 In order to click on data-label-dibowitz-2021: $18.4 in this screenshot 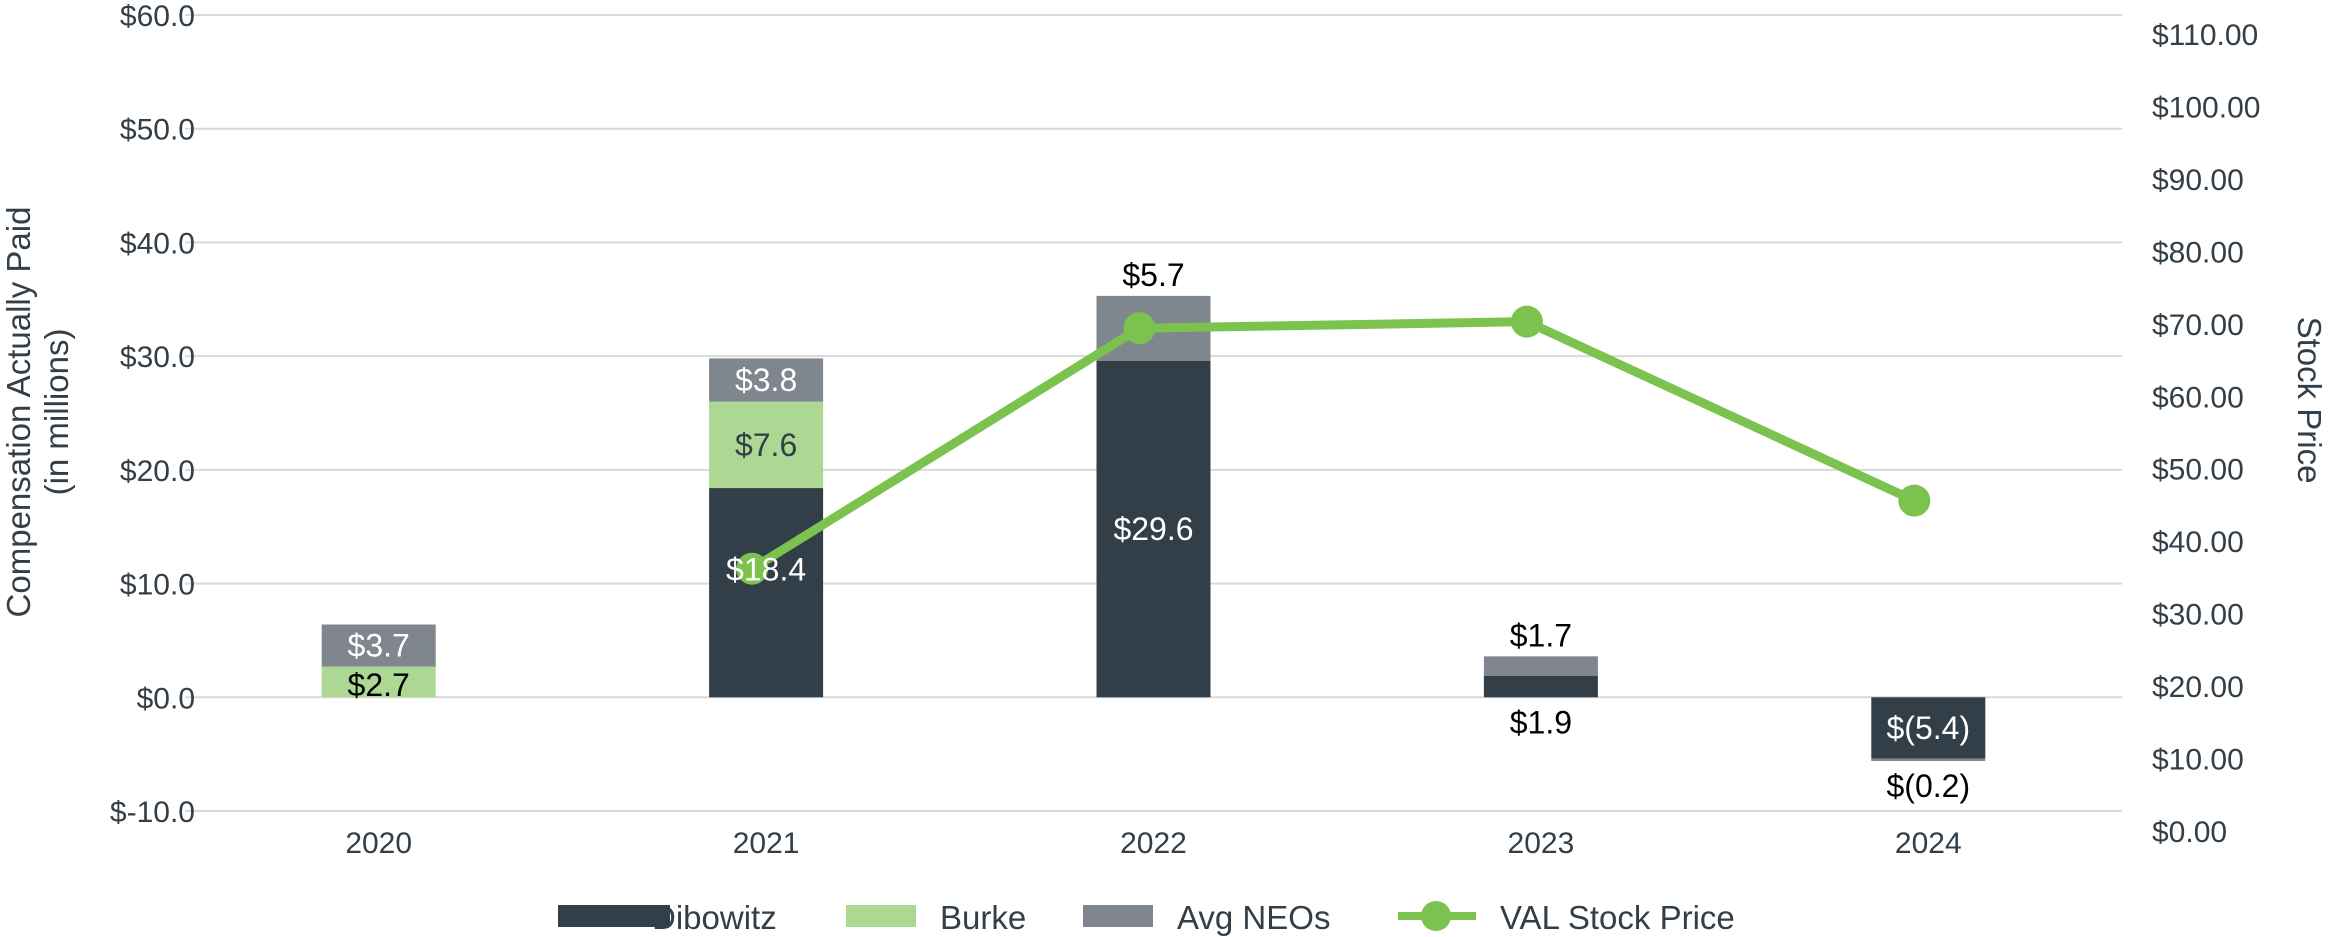, I will do `click(766, 570)`.